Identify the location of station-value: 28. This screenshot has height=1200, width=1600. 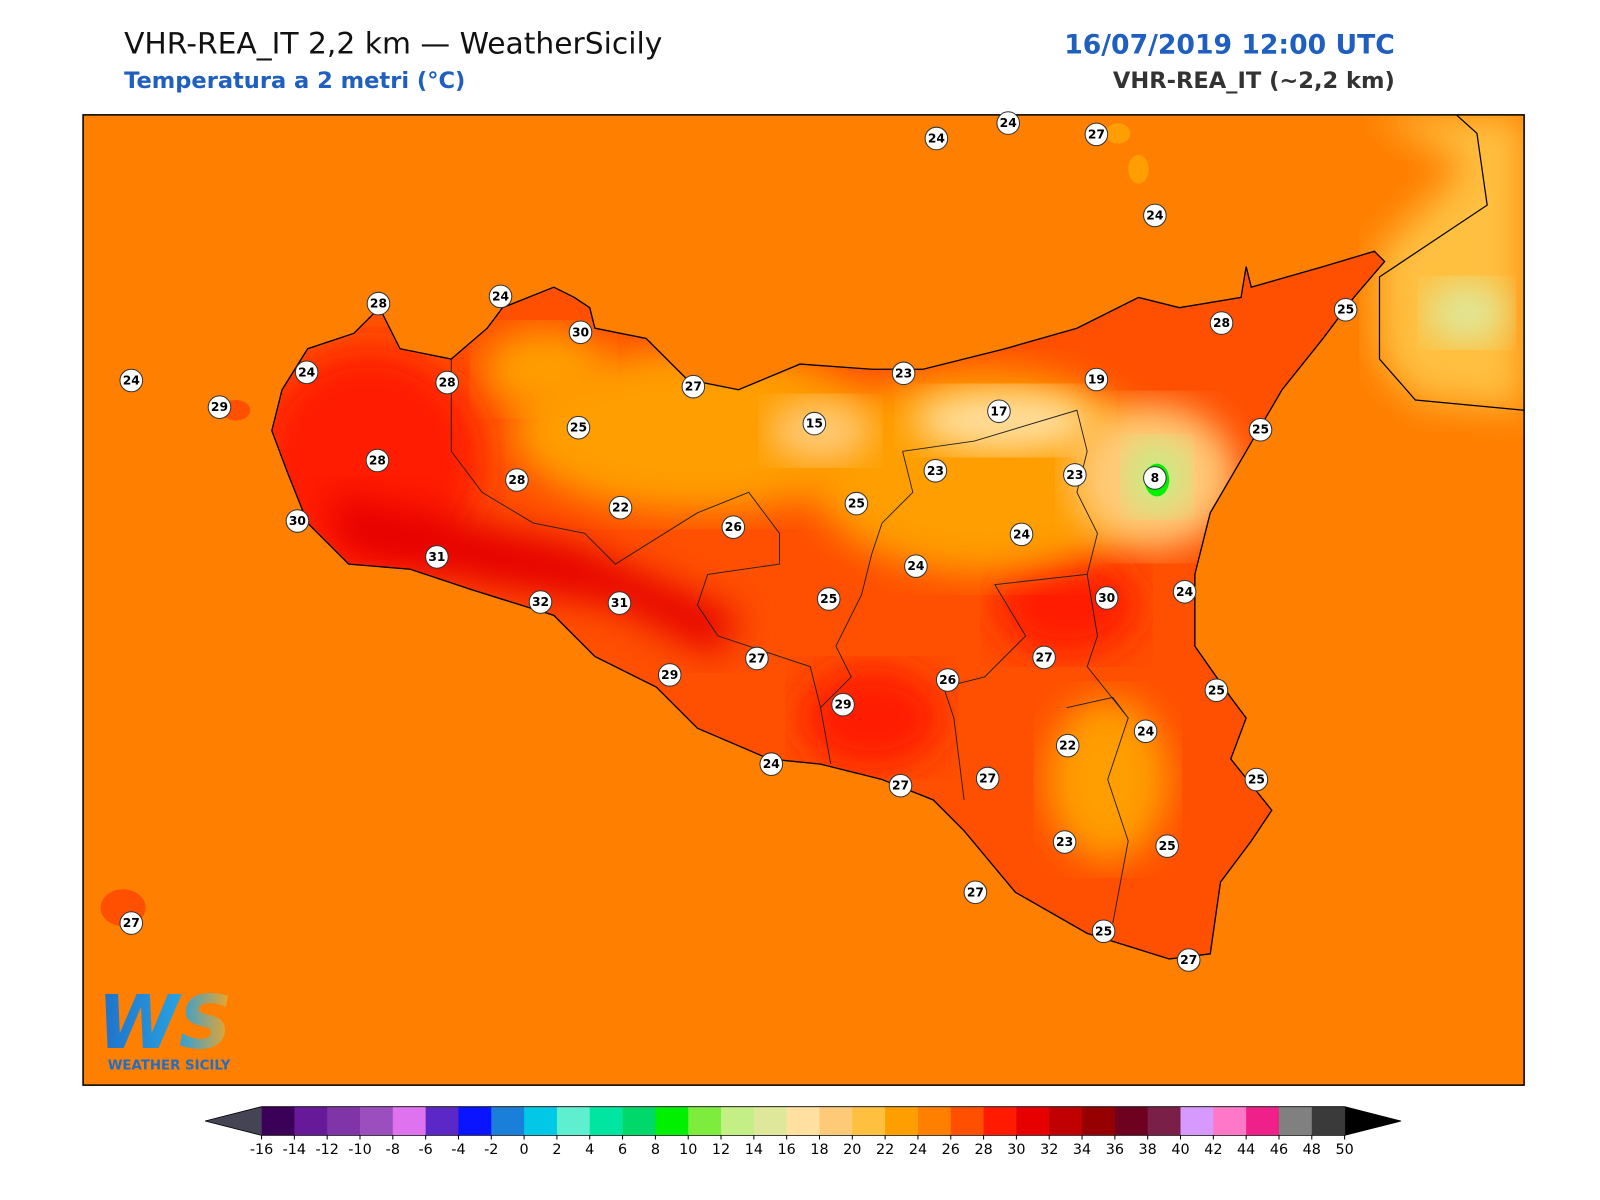
(378, 304).